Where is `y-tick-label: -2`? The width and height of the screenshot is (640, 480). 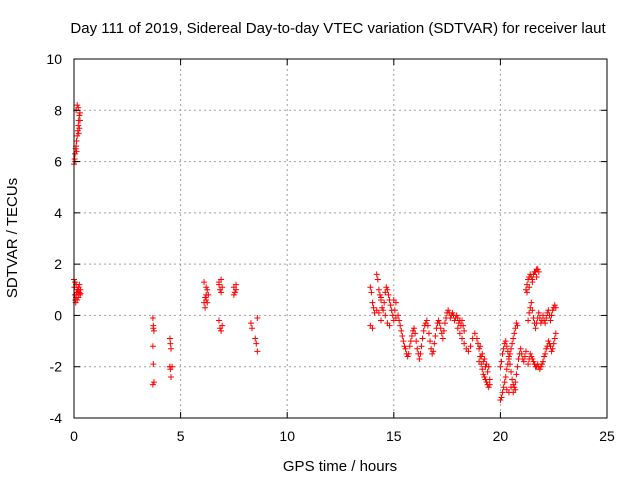 y-tick-label: -2 is located at coordinates (56, 367).